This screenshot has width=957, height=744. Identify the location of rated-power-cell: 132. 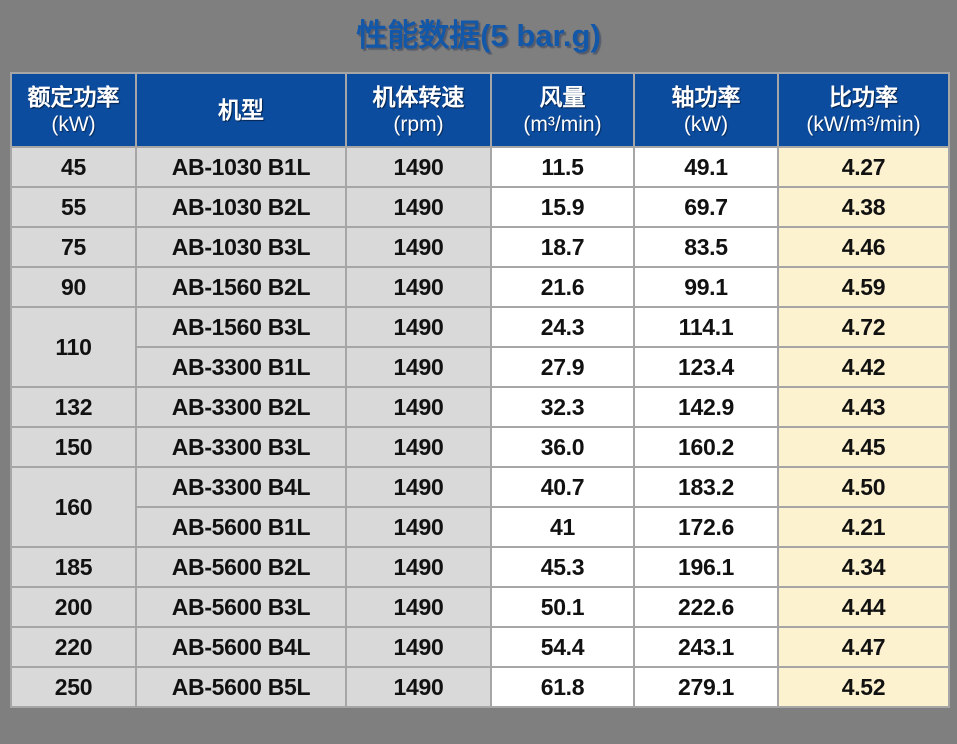
(73, 407).